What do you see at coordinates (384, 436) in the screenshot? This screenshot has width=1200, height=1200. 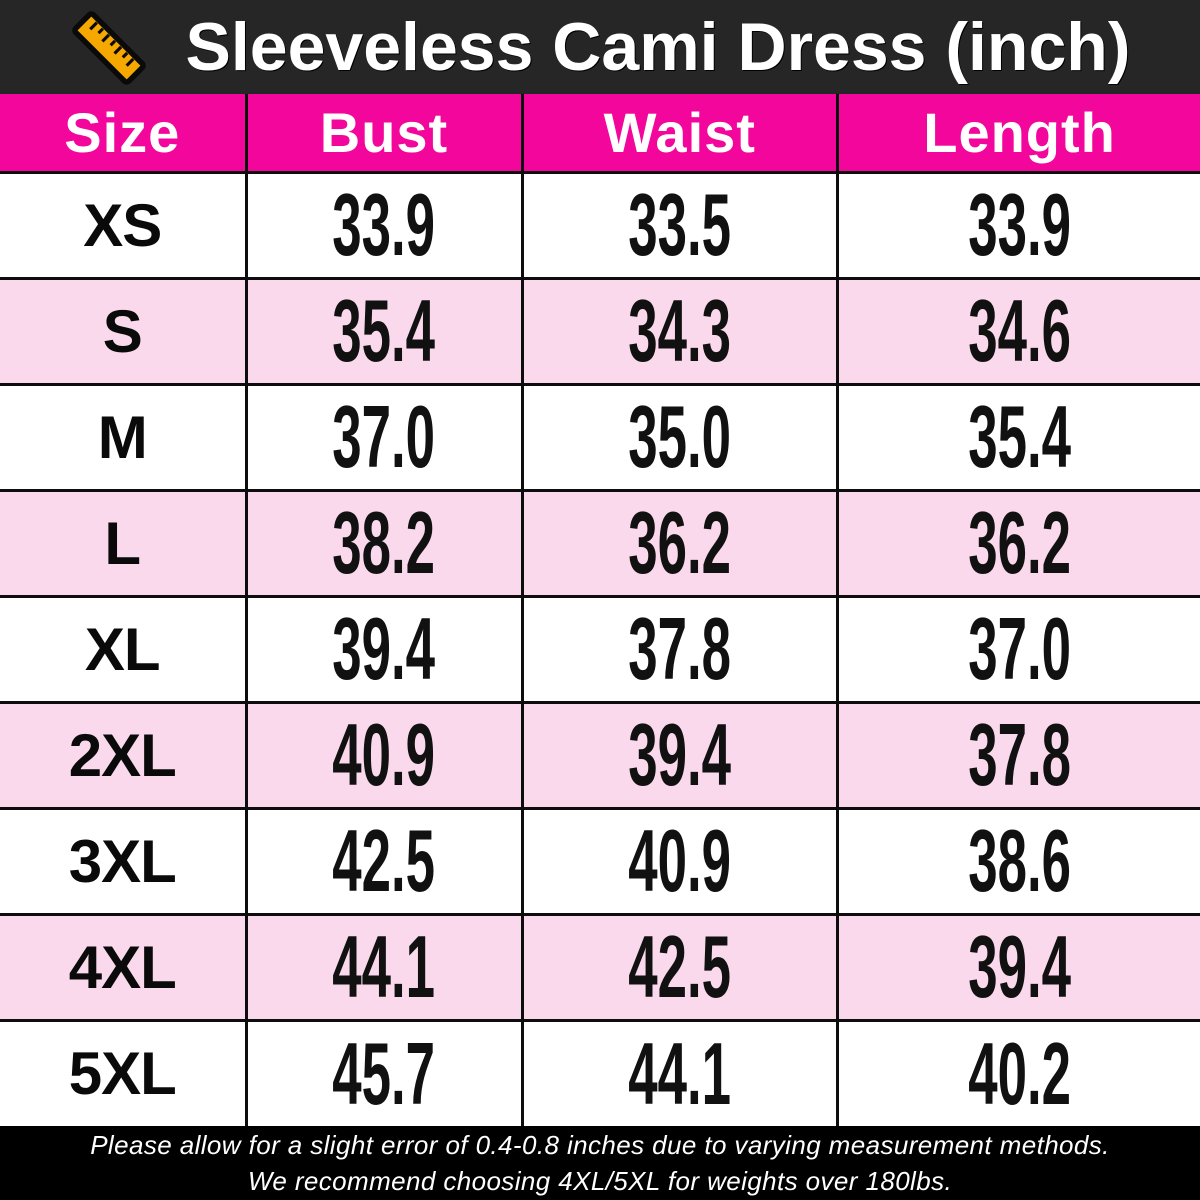 I see `bust-value: 37.0` at bounding box center [384, 436].